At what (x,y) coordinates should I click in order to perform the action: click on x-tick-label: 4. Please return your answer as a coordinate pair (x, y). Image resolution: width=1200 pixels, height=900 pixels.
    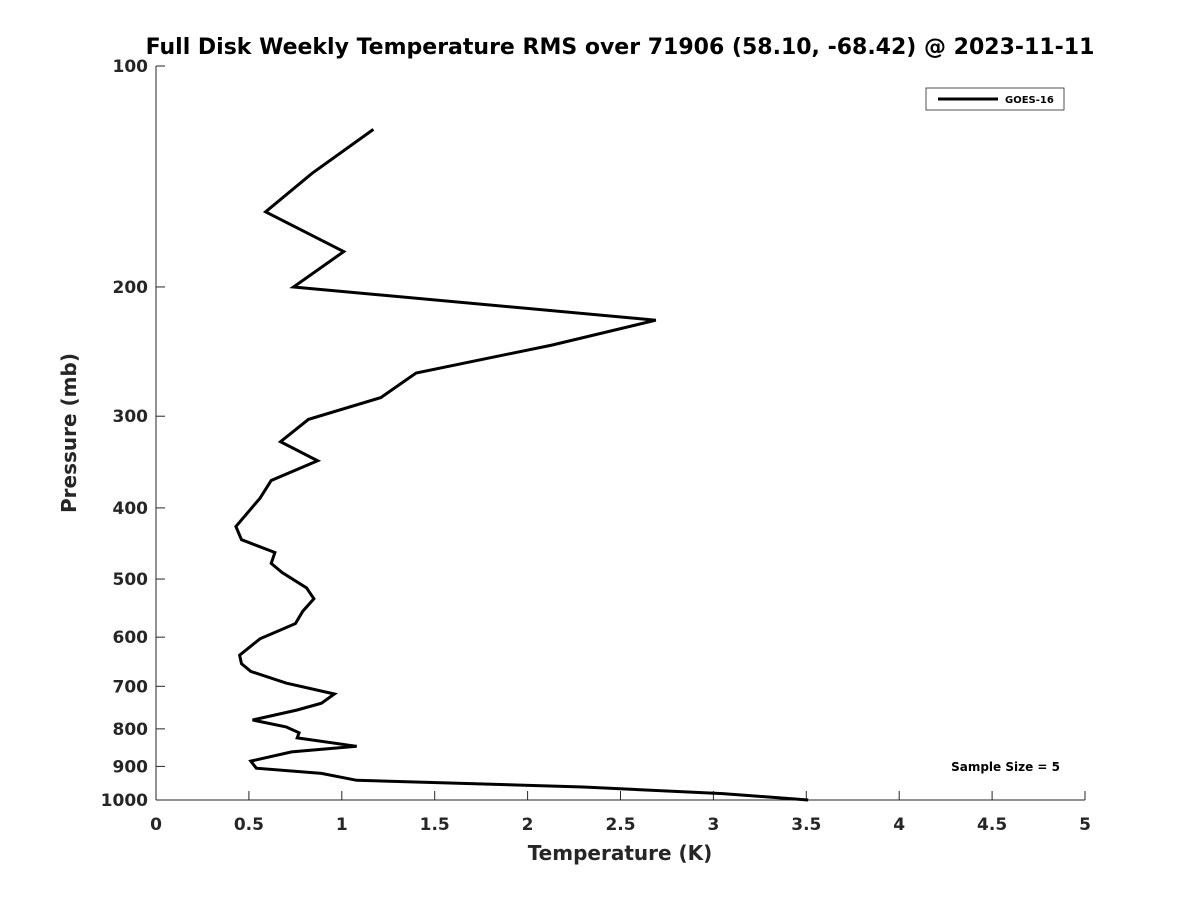
    Looking at the image, I should click on (899, 825).